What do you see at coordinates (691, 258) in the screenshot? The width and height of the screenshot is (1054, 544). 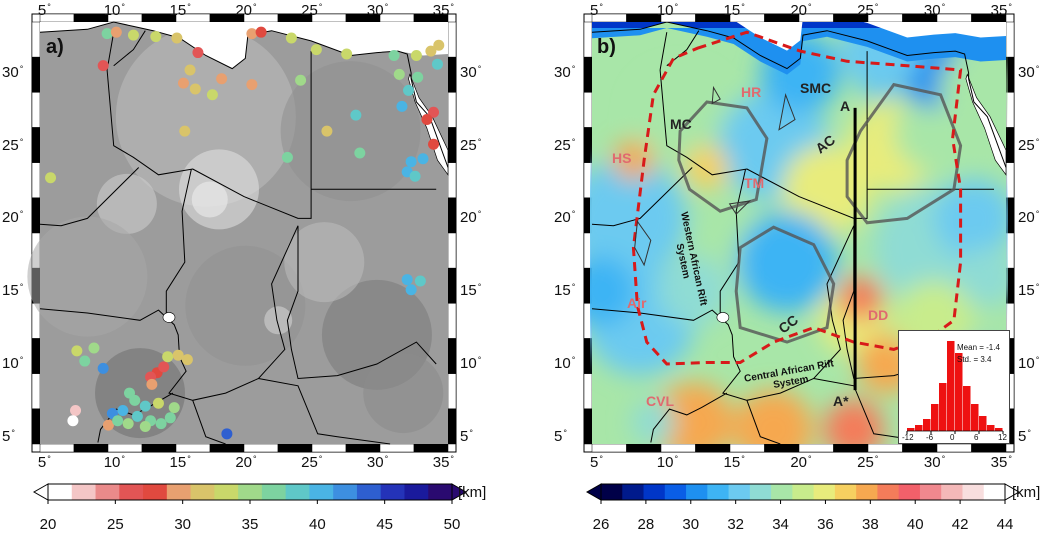 I see `western-rift-label: Western African Rift System` at bounding box center [691, 258].